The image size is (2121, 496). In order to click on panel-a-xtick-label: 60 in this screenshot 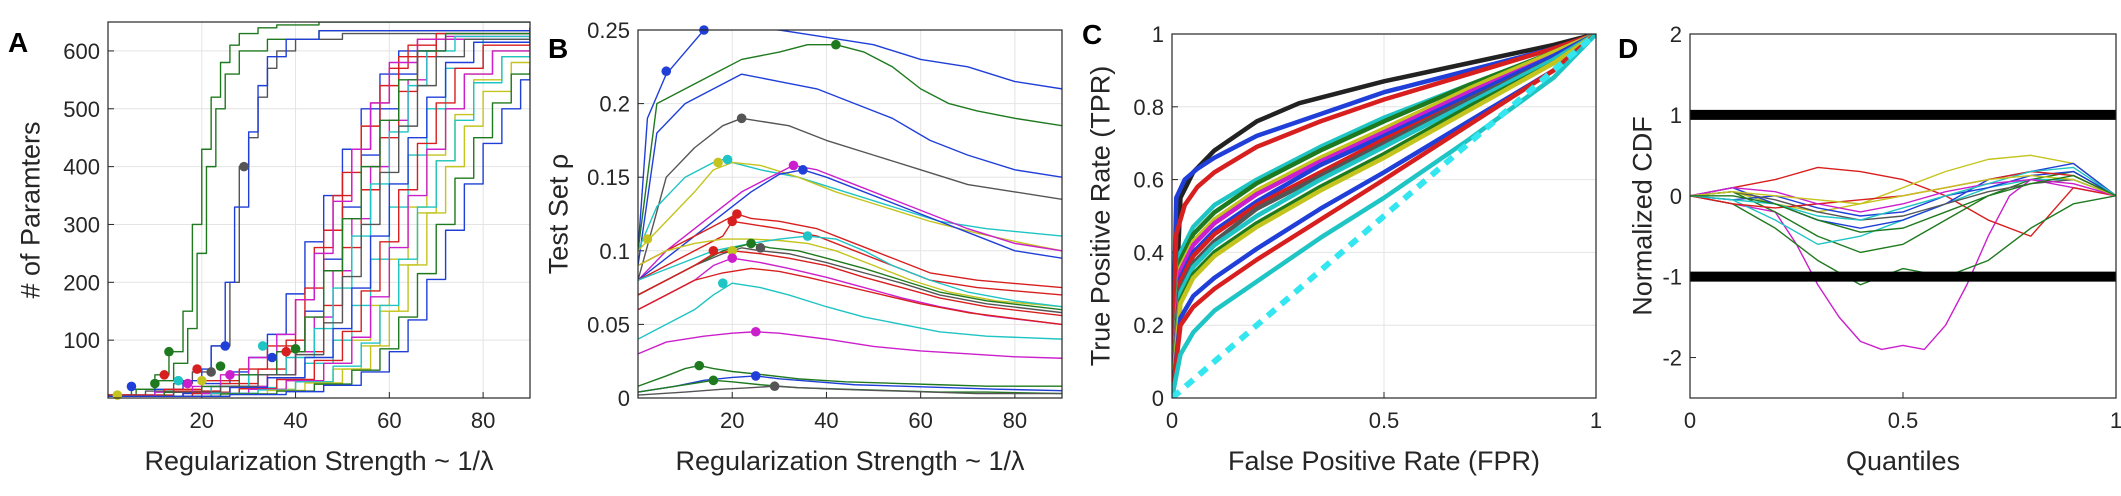, I will do `click(389, 420)`.